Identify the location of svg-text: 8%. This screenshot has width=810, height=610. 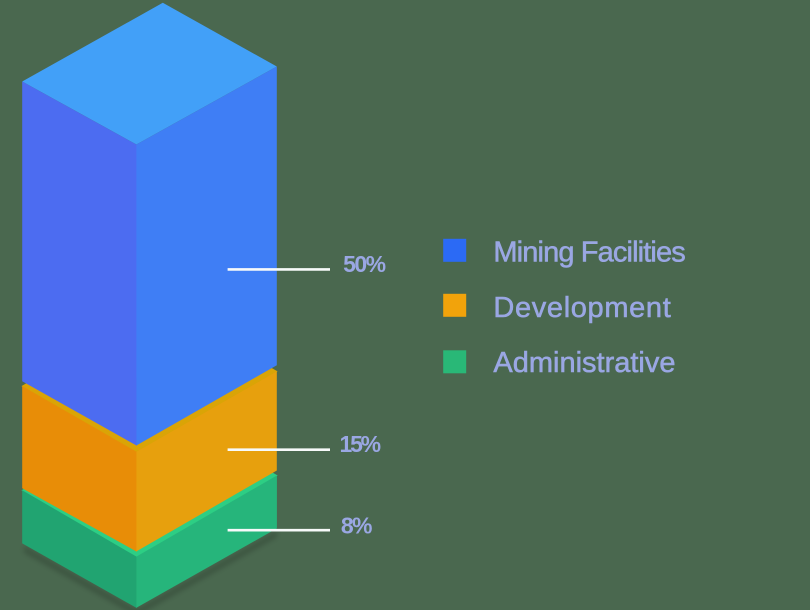
(356, 525).